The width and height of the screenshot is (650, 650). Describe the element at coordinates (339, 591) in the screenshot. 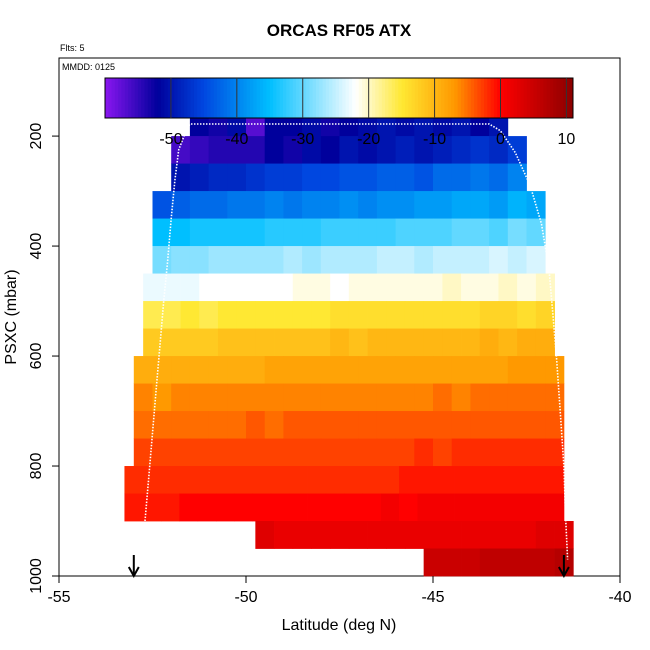

I see `x-axis: -55 -50 -45 -40` at that location.